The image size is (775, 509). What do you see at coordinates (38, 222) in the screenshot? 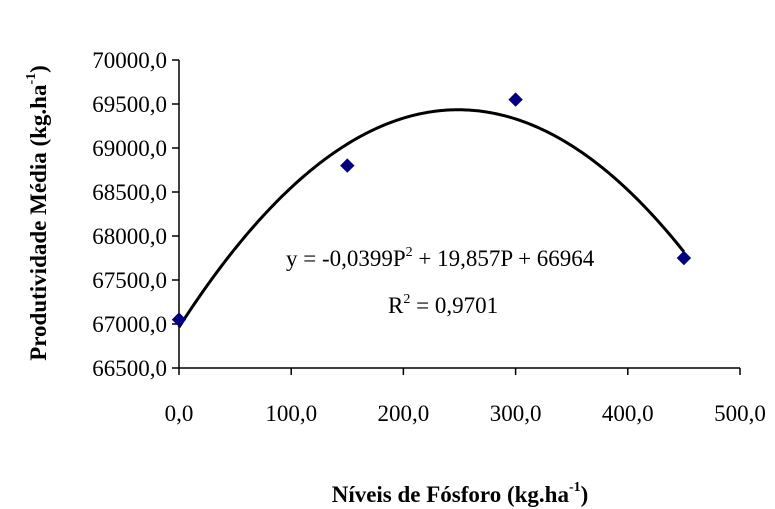
I see `y-axis-title-main: Produtividade Média (kg.ha` at bounding box center [38, 222].